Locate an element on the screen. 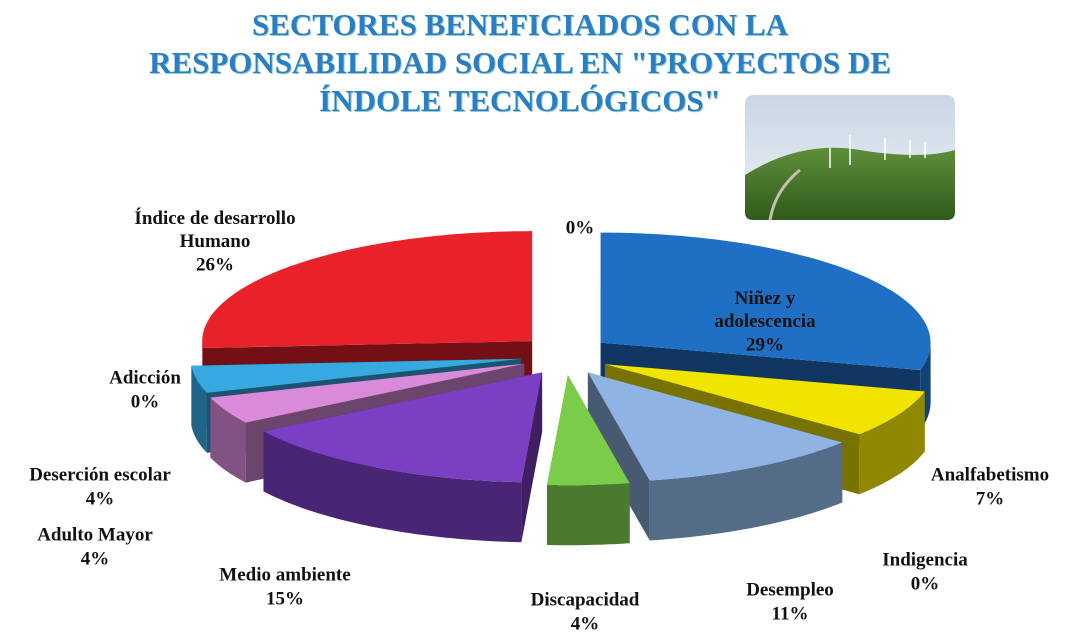 This screenshot has height=635, width=1072. slice-label: Niñez y adolescencia is located at coordinates (765, 310).